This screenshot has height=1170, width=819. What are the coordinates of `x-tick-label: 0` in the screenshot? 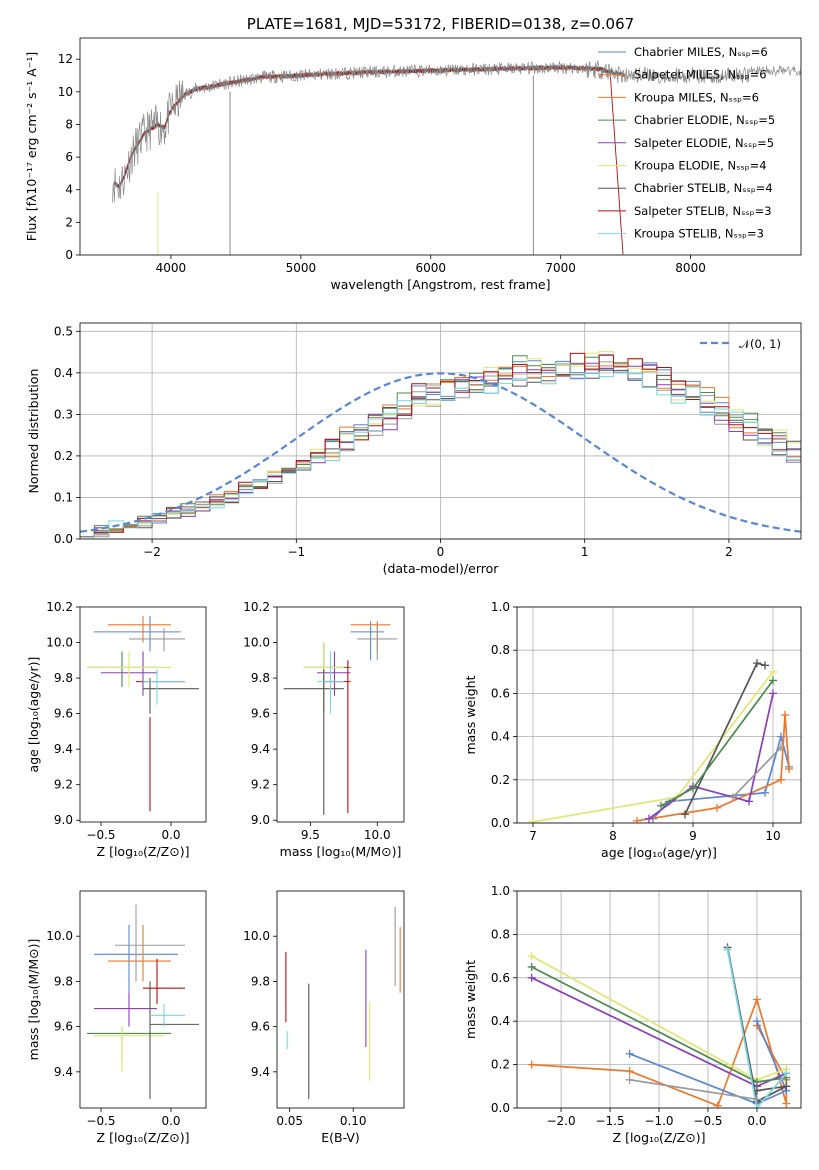 It's located at (441, 552).